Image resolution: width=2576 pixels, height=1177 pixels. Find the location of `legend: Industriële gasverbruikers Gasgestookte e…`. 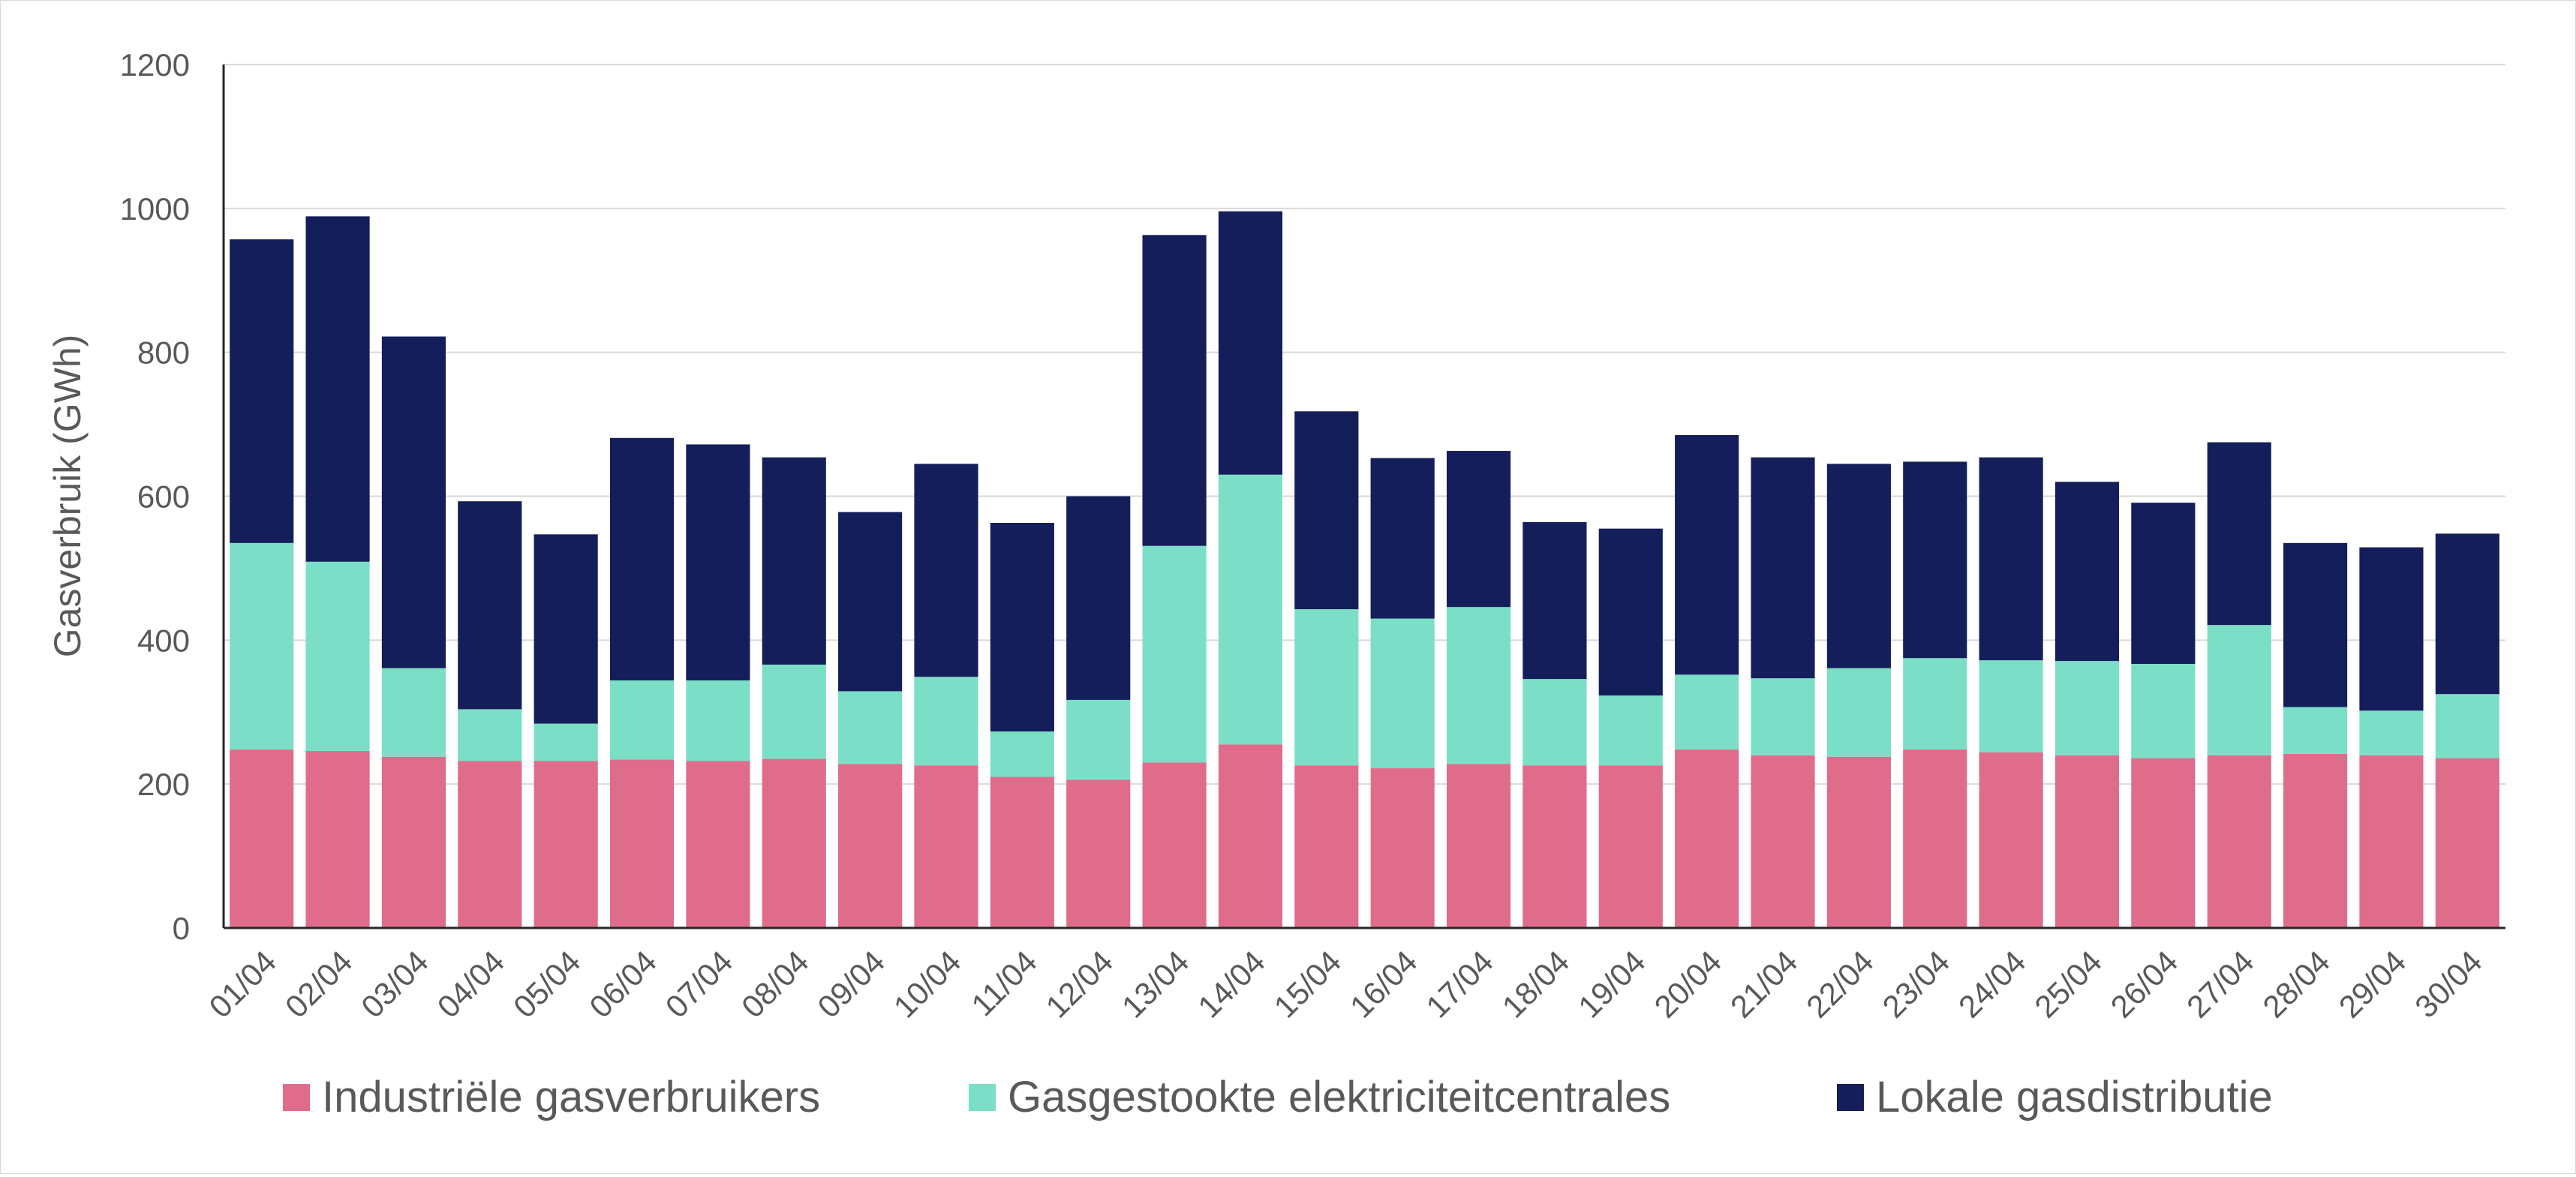

legend: Industriële gasverbruikers Gasgestookte e… is located at coordinates (1278, 1097).